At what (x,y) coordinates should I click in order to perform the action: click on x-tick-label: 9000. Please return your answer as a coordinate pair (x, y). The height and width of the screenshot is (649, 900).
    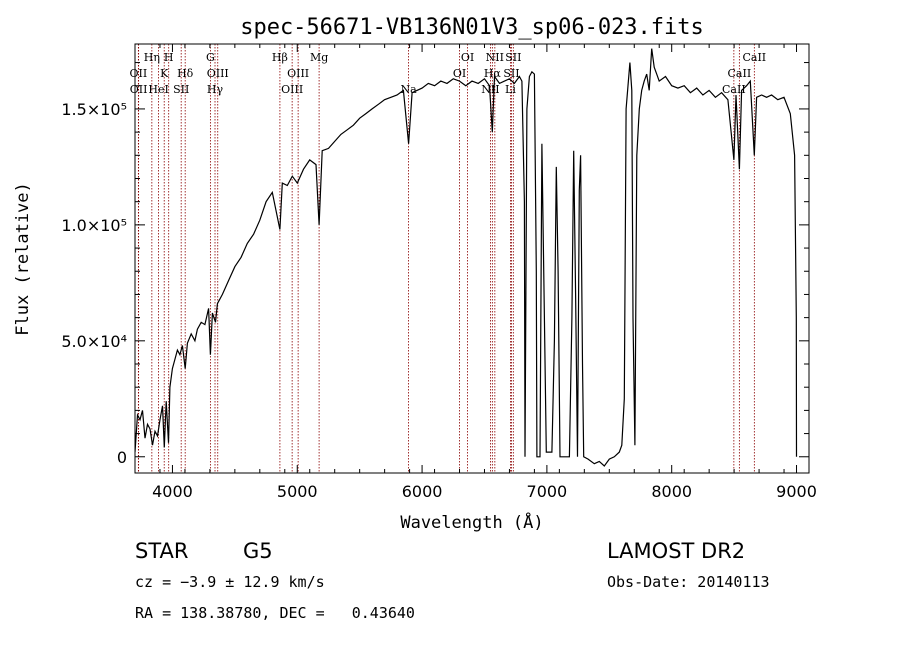
    Looking at the image, I should click on (796, 491).